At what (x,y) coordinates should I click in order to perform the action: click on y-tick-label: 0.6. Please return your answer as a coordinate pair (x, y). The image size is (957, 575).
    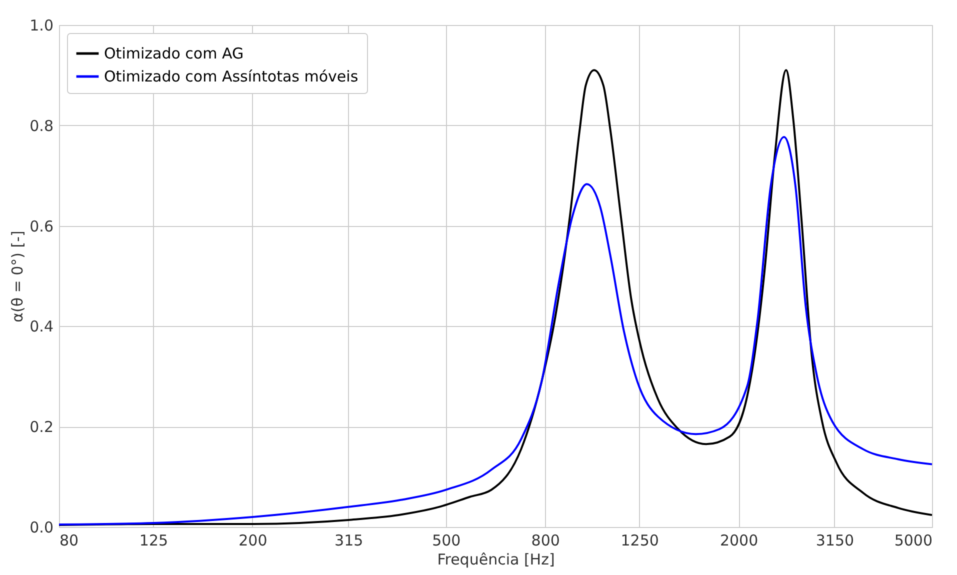
    Looking at the image, I should click on (42, 226).